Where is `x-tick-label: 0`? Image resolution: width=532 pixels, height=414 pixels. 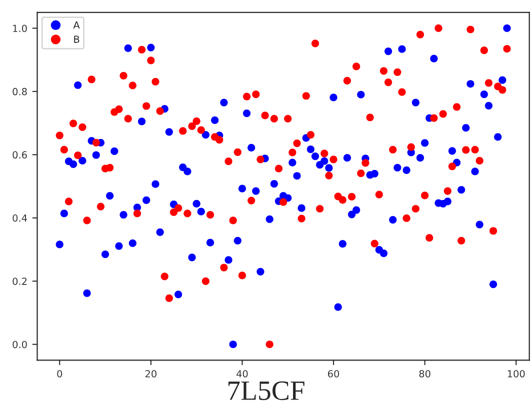
x-tick-label: 0 is located at coordinates (59, 374).